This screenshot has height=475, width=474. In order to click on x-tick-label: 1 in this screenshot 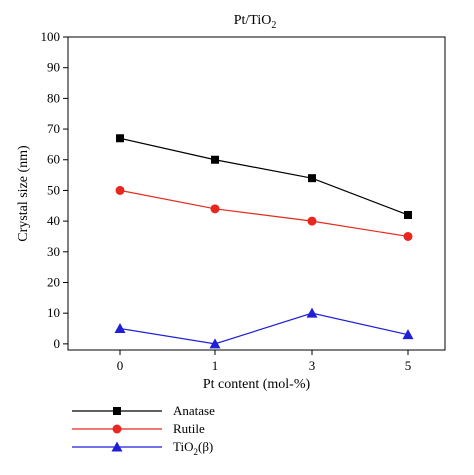, I will do `click(215, 365)`.